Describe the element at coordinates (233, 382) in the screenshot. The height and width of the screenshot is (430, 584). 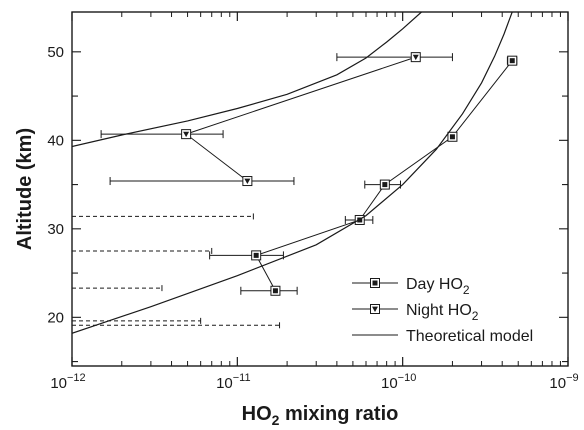
I see `x-tick-label: 10−11` at that location.